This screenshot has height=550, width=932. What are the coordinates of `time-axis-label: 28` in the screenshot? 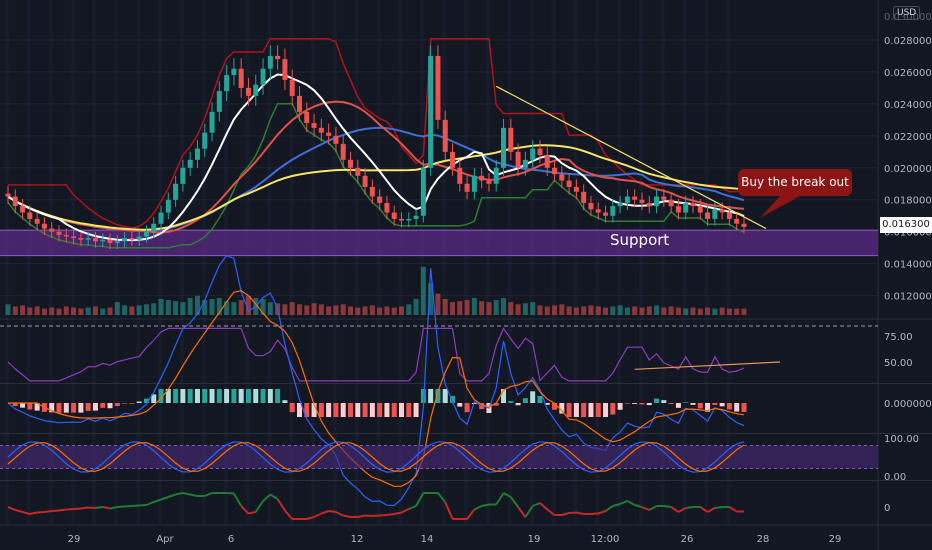 It's located at (763, 539).